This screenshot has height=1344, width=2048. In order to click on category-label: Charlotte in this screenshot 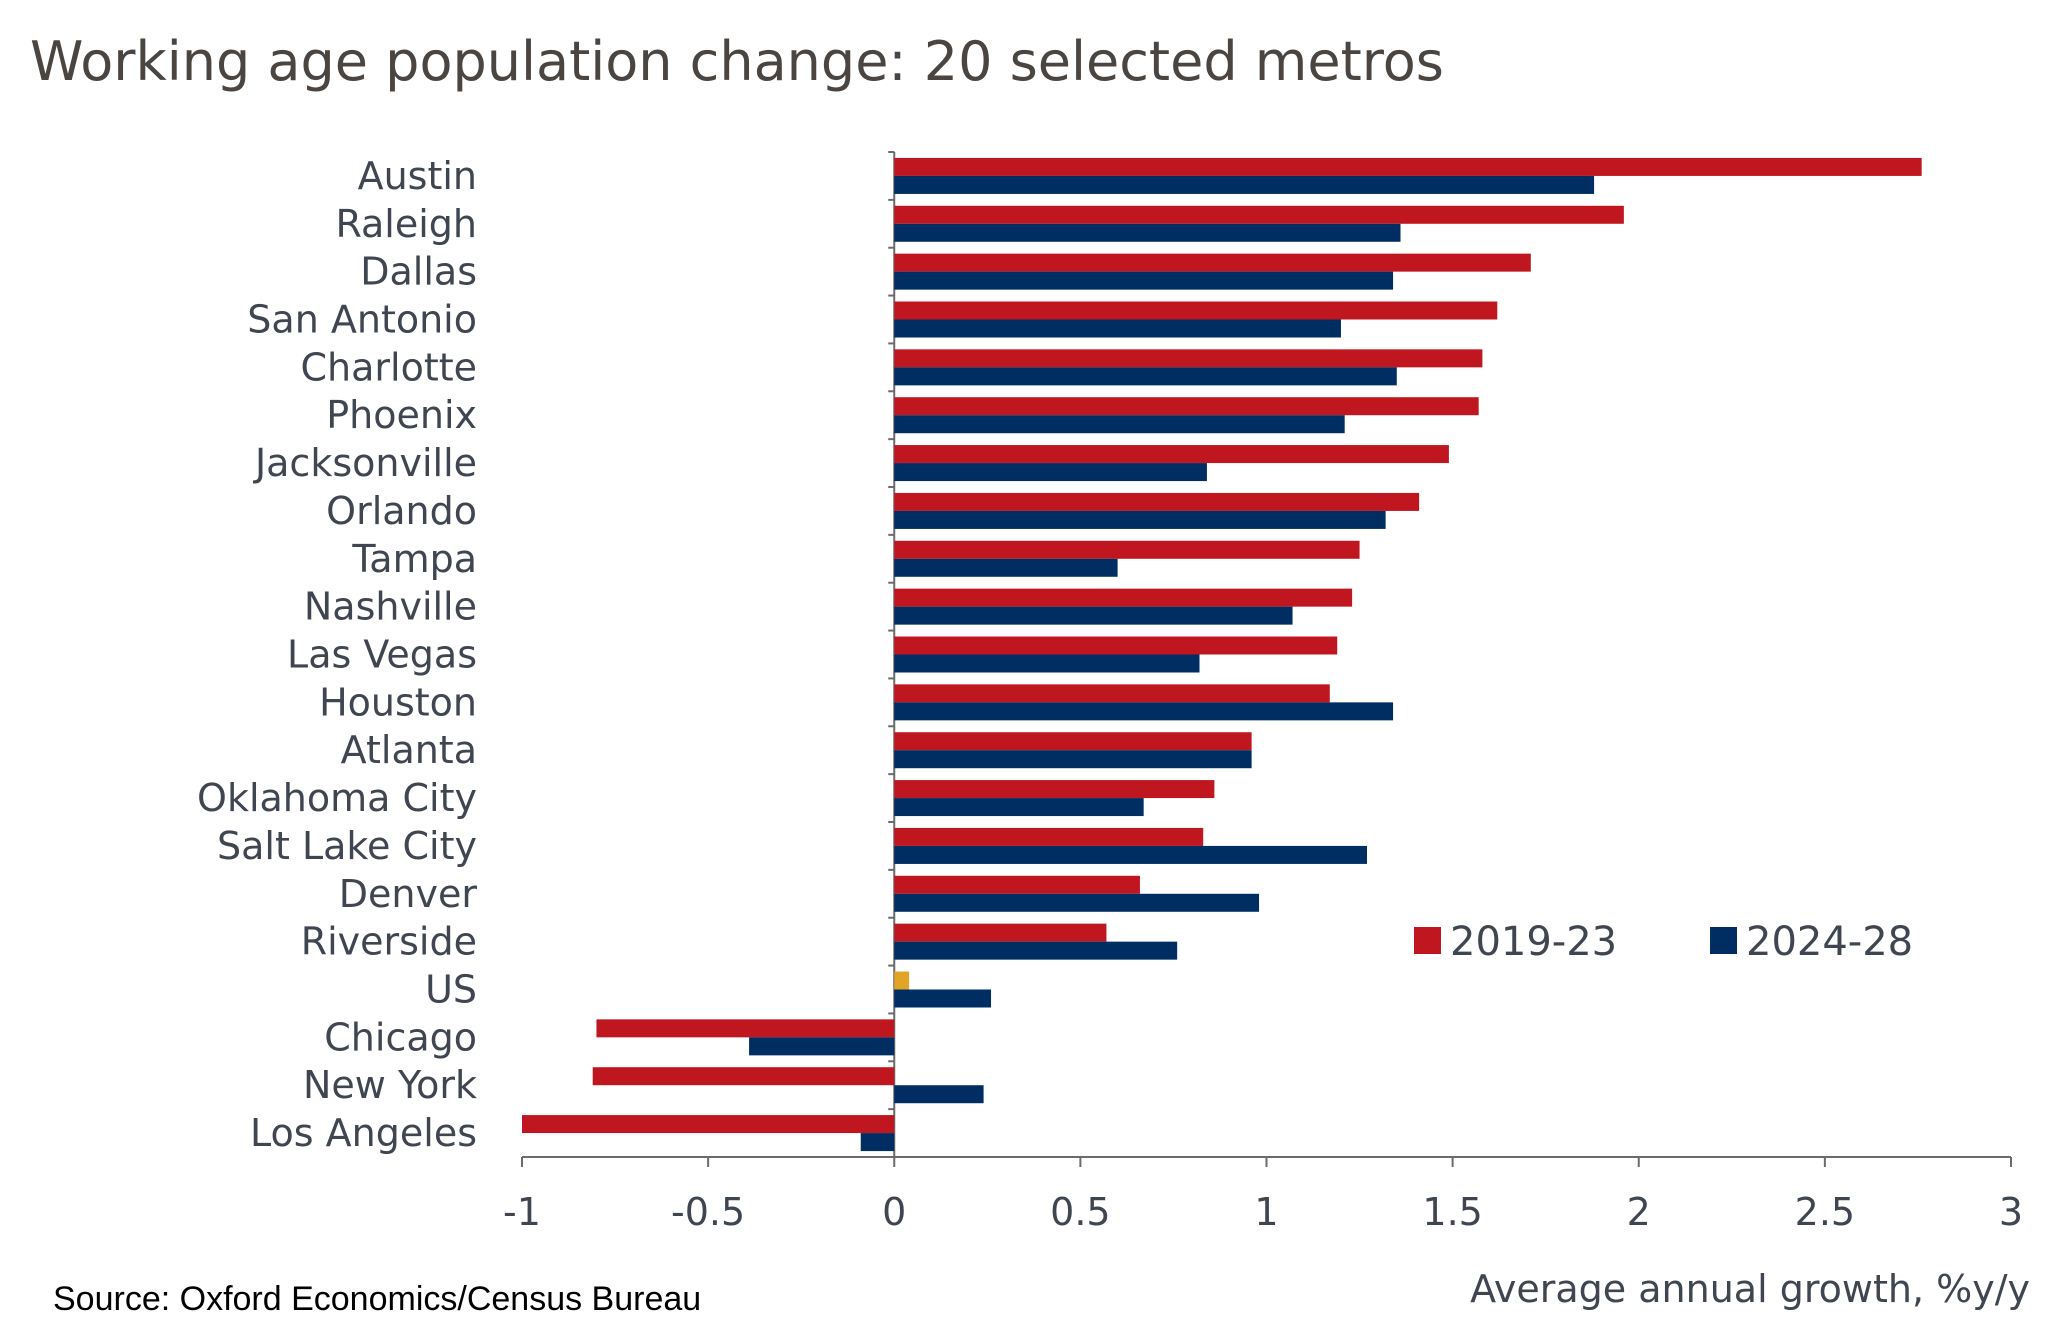, I will do `click(388, 367)`.